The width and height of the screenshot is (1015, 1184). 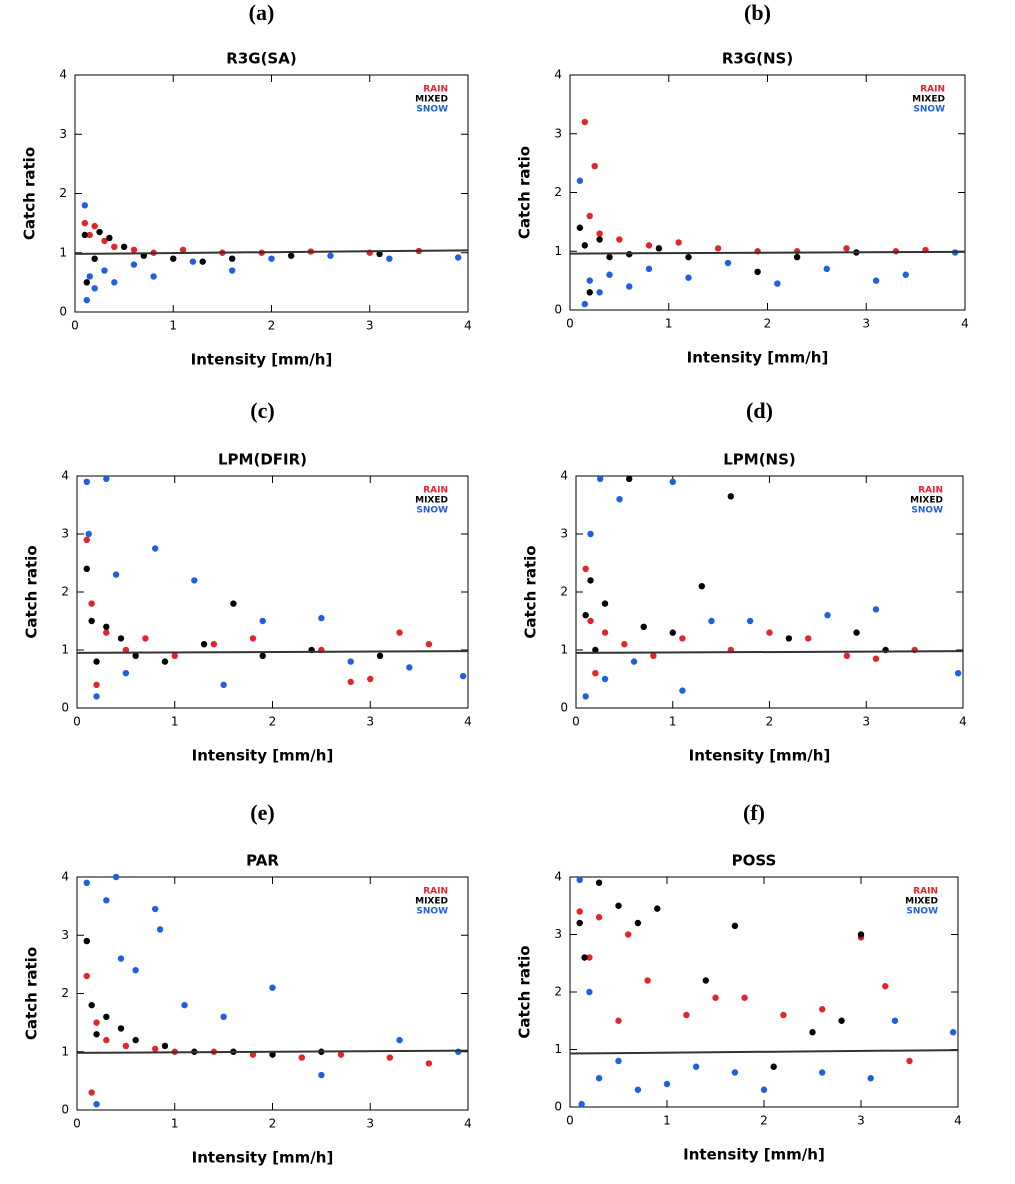 I want to click on x-tick-label: 3, so click(x=370, y=326).